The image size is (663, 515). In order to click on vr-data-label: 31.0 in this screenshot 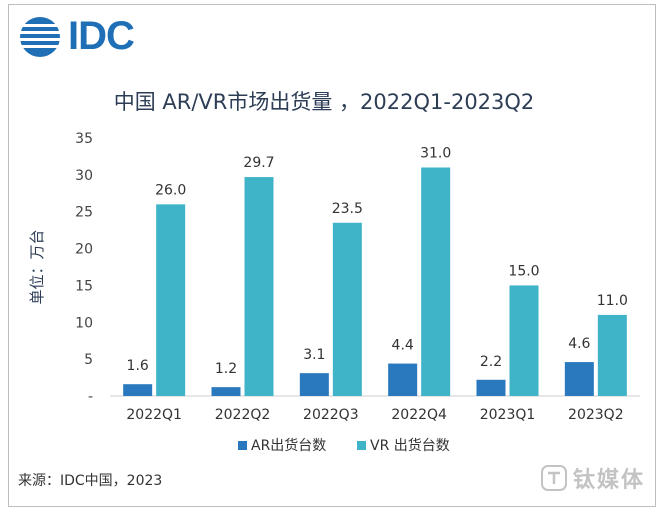, I will do `click(435, 153)`.